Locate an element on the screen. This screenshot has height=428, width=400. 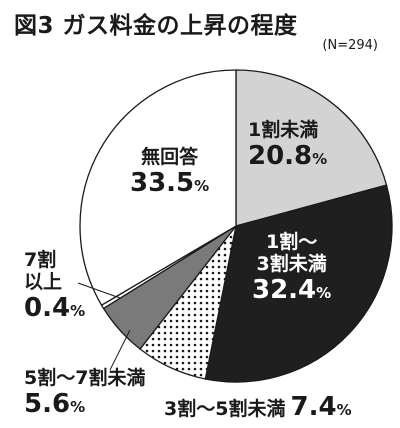
label-3-5wari-value: 7.4 is located at coordinates (313, 407).